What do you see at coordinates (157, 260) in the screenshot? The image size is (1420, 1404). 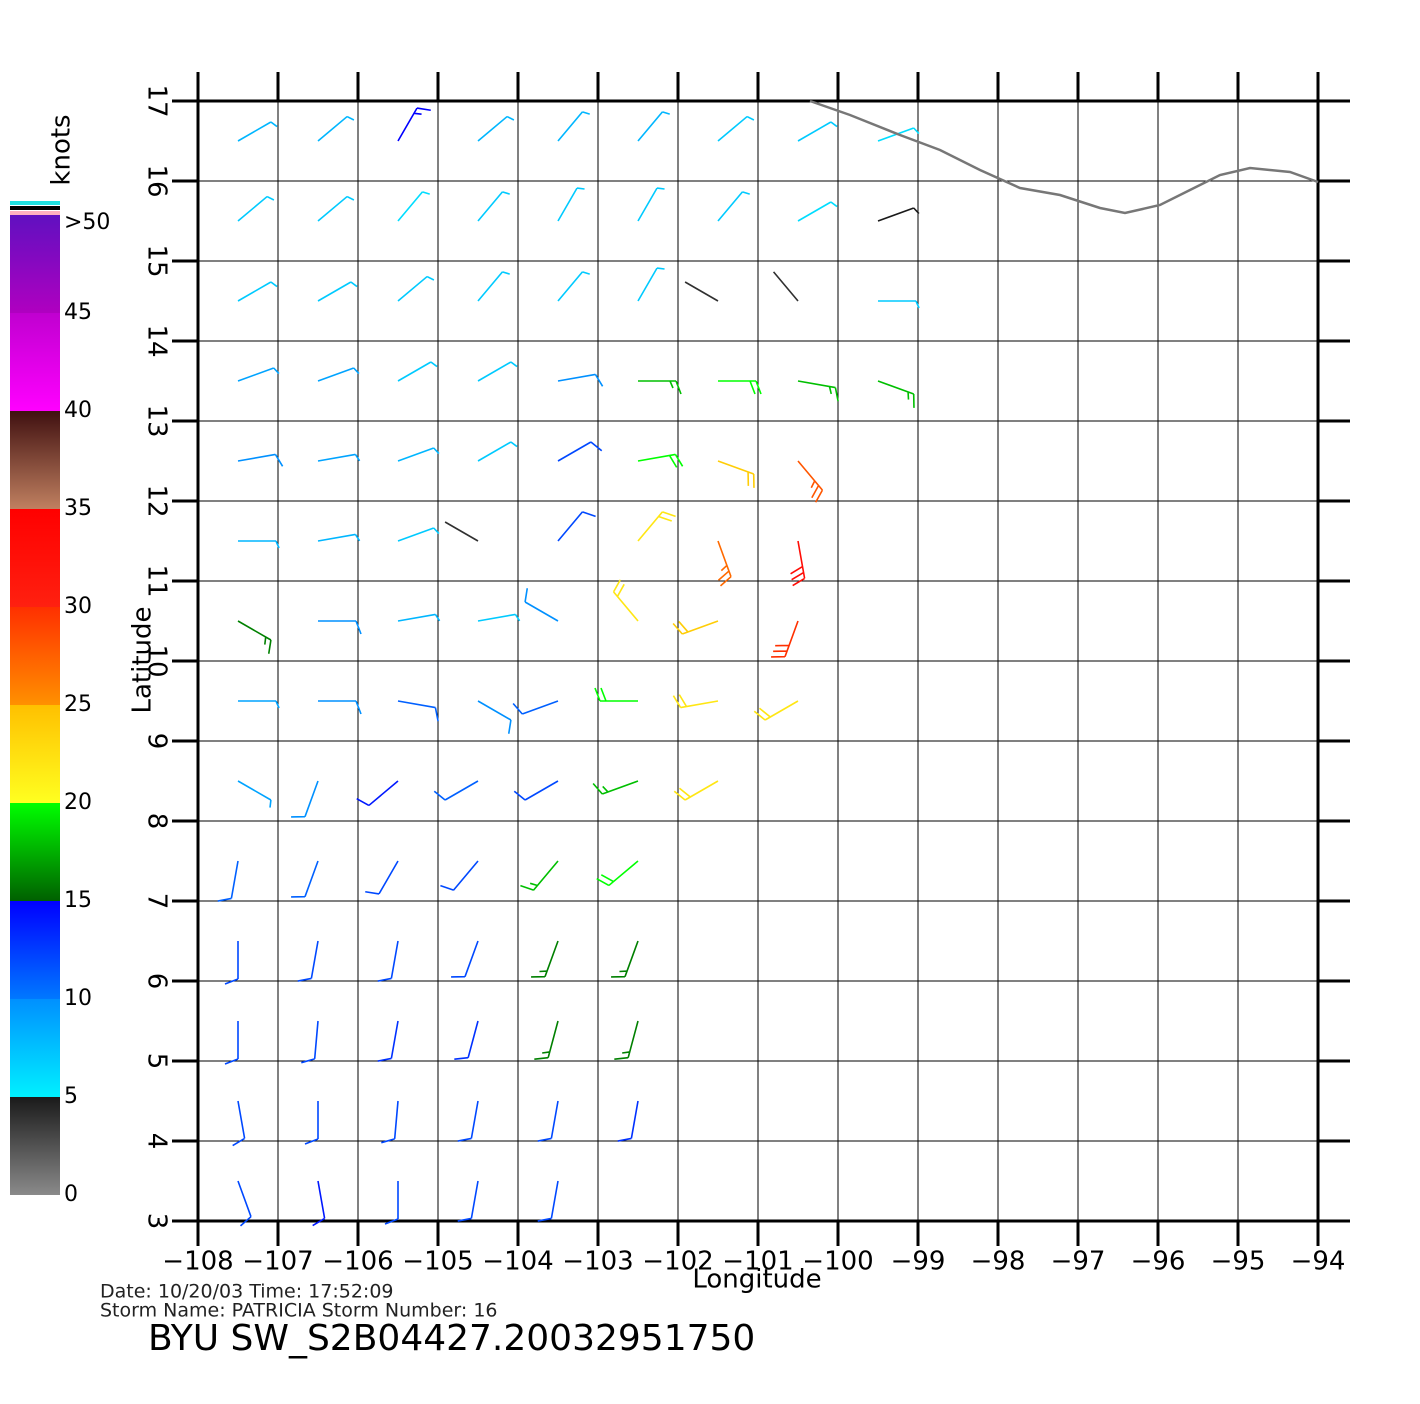 I see `y-tick-label: 15` at bounding box center [157, 260].